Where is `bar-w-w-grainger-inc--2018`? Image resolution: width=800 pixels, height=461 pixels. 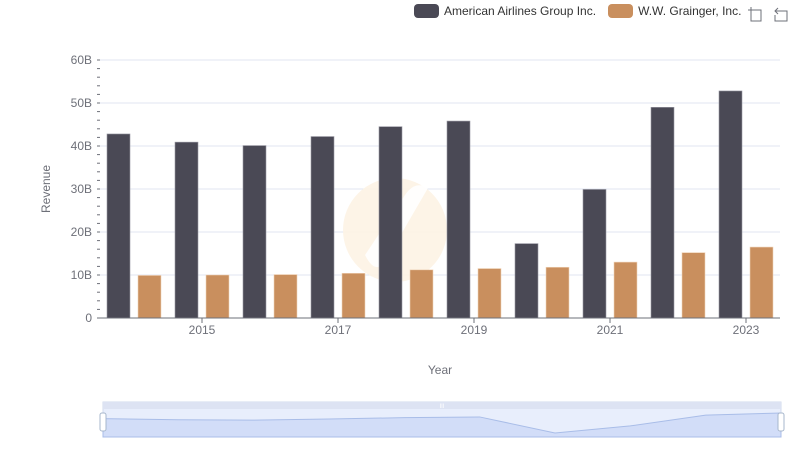 bar-w-w-grainger-inc--2018 is located at coordinates (421, 294).